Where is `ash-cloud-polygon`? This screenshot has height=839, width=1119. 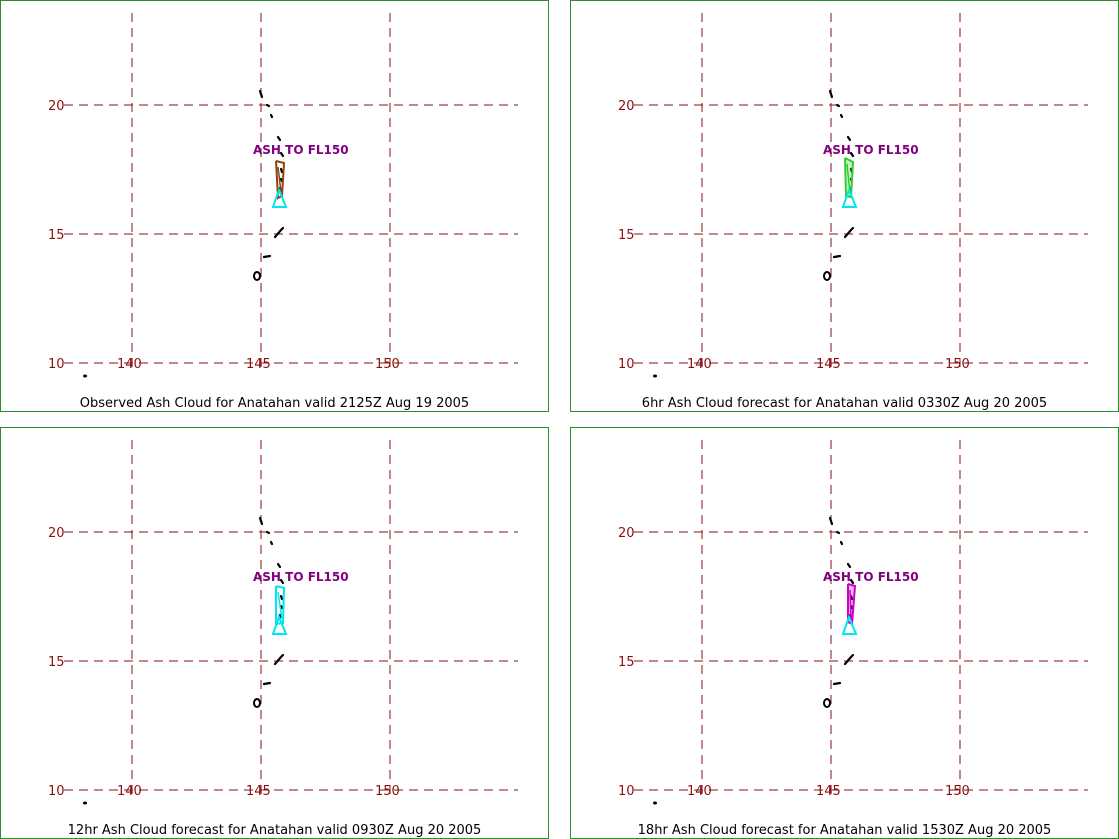 ash-cloud-polygon is located at coordinates (280, 605).